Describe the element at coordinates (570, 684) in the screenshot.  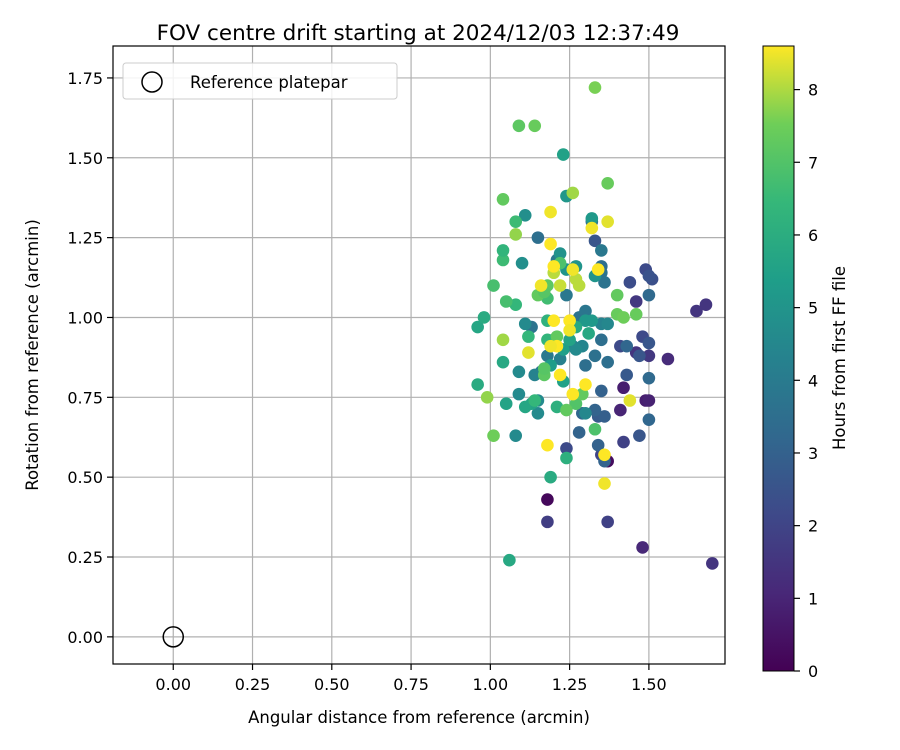
I see `x-tick-label: 1.25` at that location.